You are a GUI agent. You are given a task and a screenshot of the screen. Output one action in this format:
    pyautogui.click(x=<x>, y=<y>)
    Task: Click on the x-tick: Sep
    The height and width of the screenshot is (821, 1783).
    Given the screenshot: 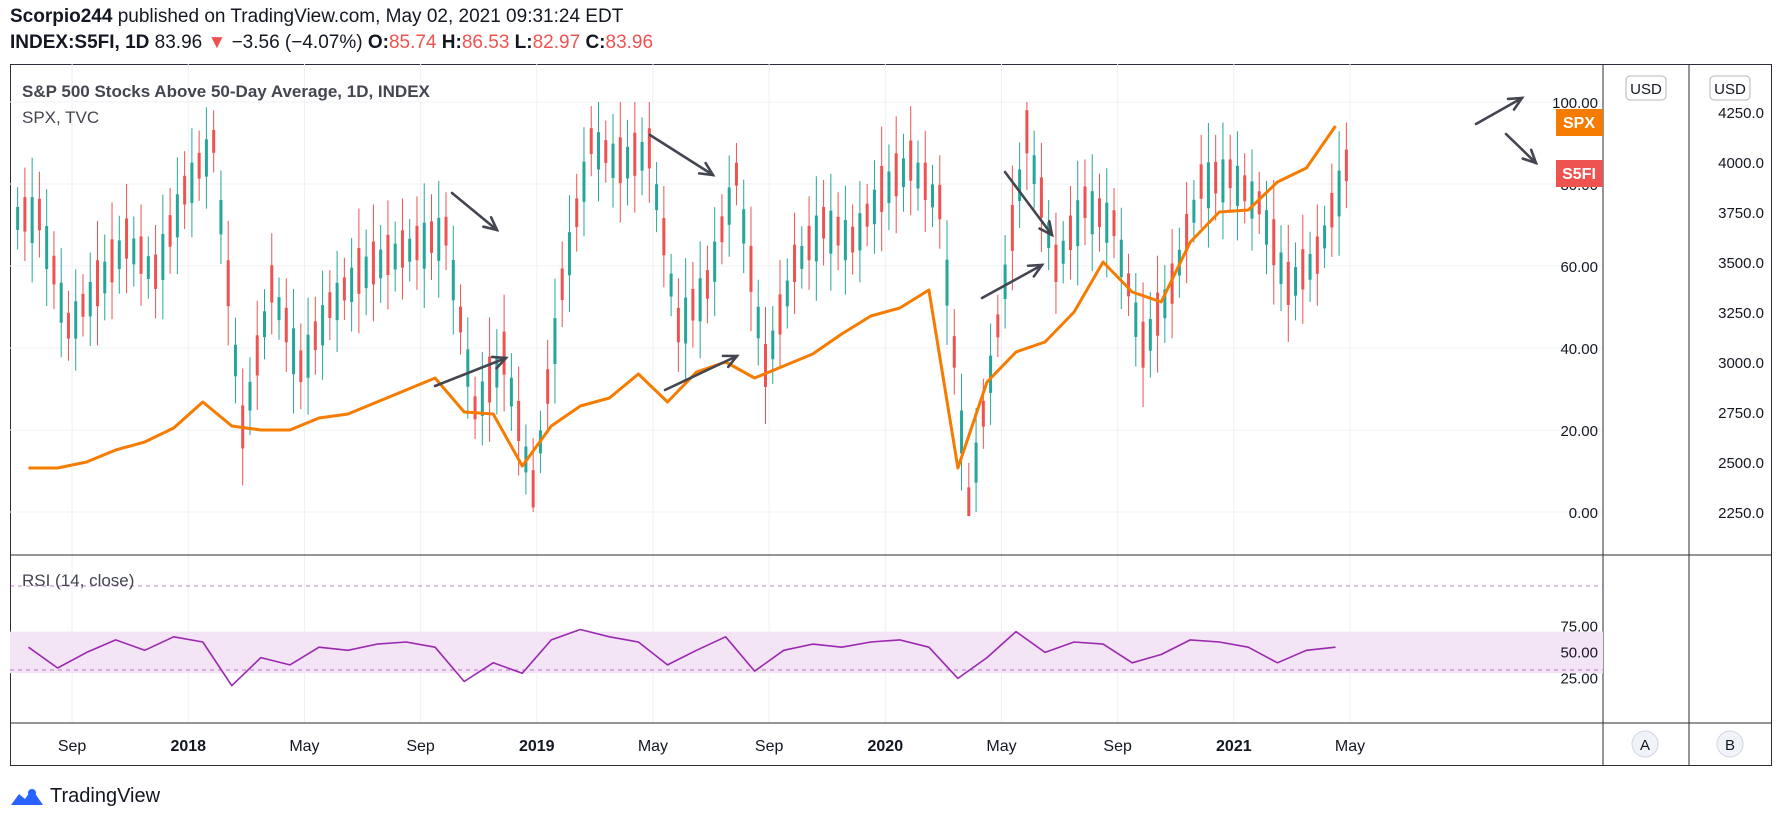 What is the action you would take?
    pyautogui.click(x=1117, y=746)
    